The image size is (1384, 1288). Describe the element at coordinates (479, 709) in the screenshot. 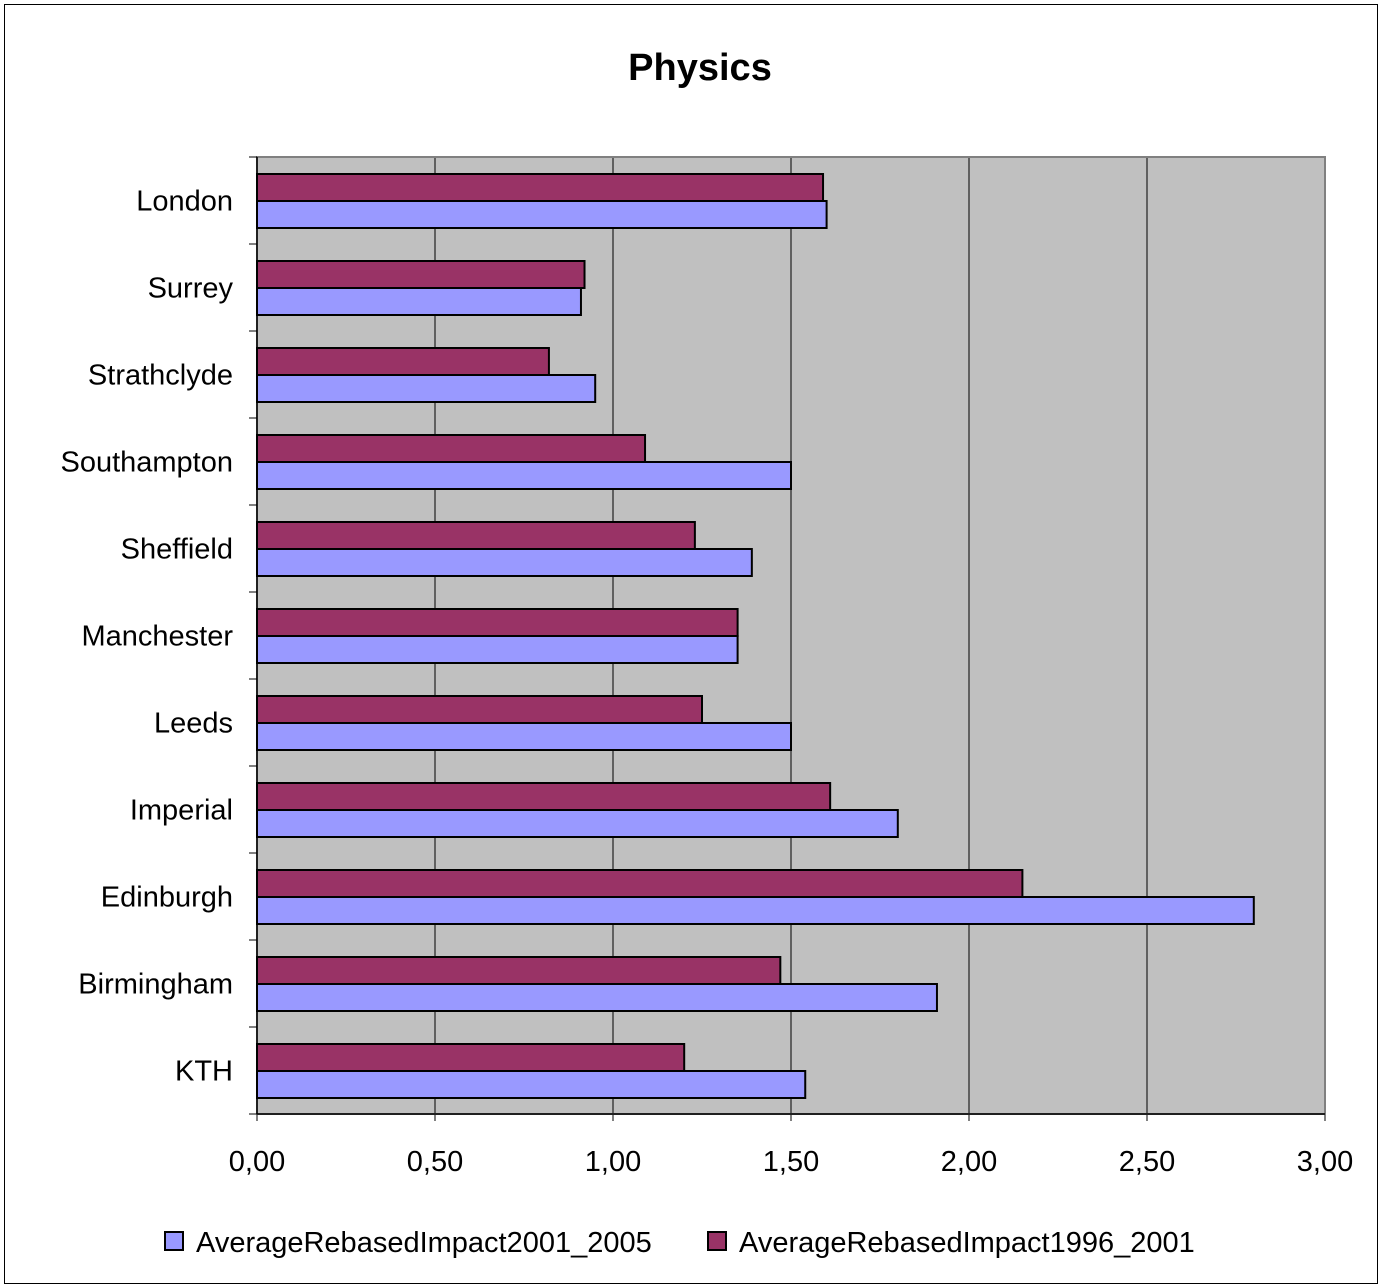

I see `bar-leeds-1996-2001` at that location.